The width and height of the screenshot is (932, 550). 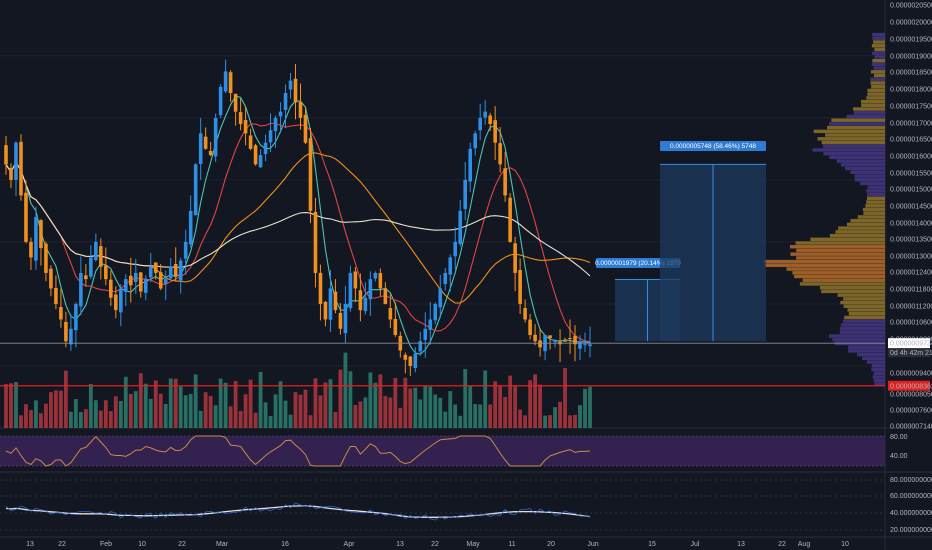 What do you see at coordinates (911, 107) in the screenshot?
I see `price-tick-label: 0.0000017500` at bounding box center [911, 107].